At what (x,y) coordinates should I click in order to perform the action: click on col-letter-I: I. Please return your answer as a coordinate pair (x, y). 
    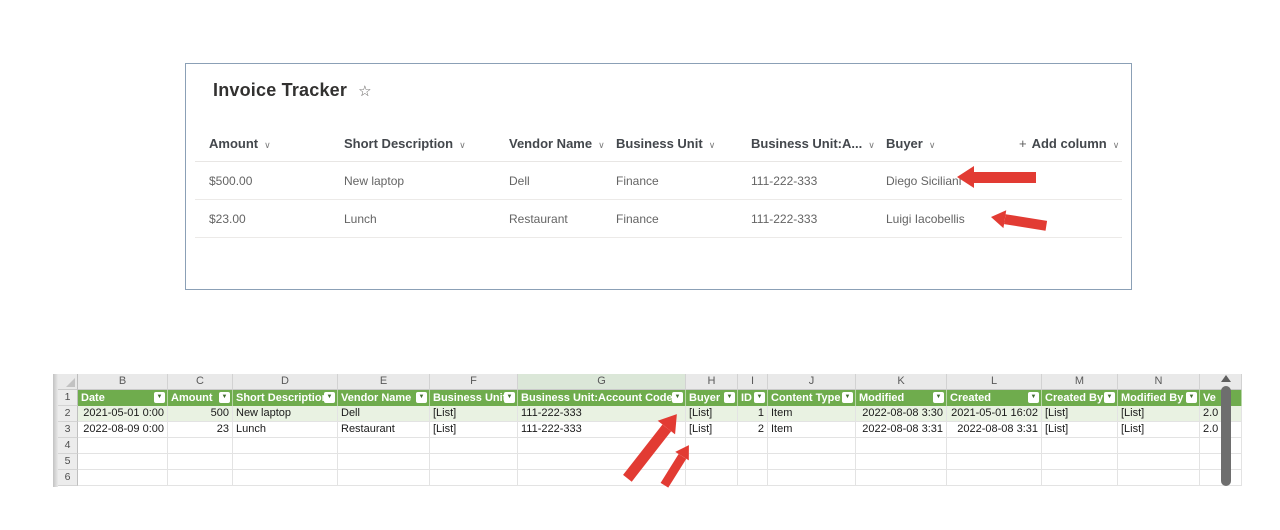
    Looking at the image, I should click on (753, 382).